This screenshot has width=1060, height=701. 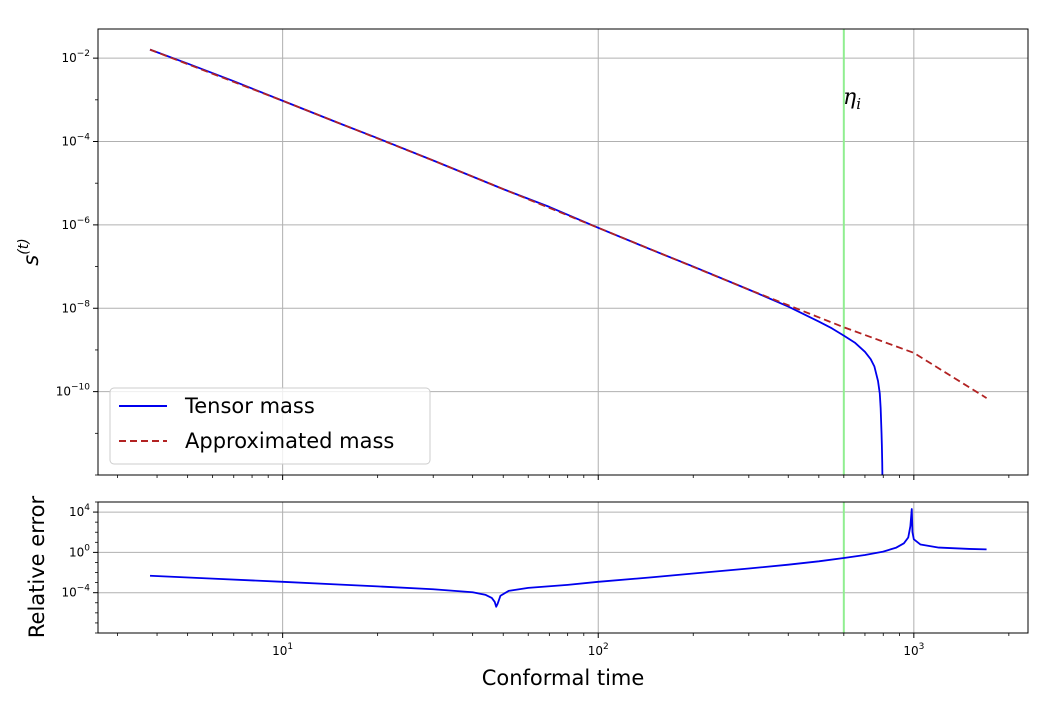 What do you see at coordinates (563, 678) in the screenshot?
I see `bottom-xlabel: Conformal time` at bounding box center [563, 678].